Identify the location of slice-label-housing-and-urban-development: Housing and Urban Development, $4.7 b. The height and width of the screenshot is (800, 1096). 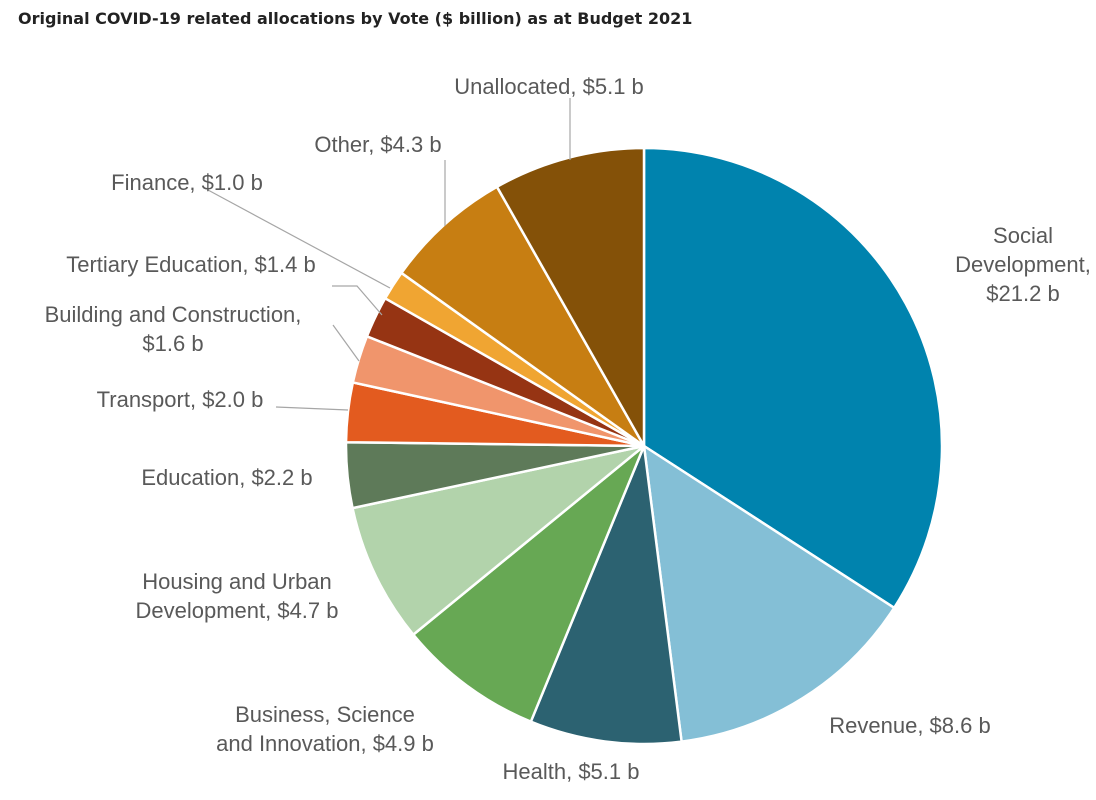
(236, 596).